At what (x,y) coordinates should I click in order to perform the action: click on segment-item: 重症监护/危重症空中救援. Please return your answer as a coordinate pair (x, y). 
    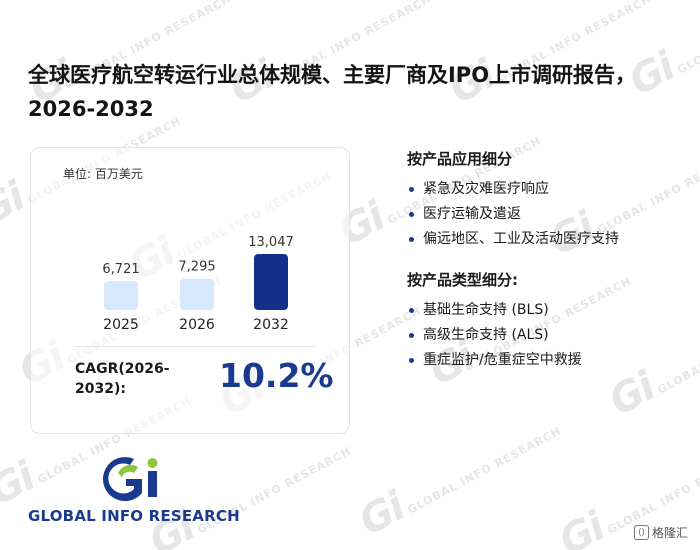
    Looking at the image, I should click on (494, 360).